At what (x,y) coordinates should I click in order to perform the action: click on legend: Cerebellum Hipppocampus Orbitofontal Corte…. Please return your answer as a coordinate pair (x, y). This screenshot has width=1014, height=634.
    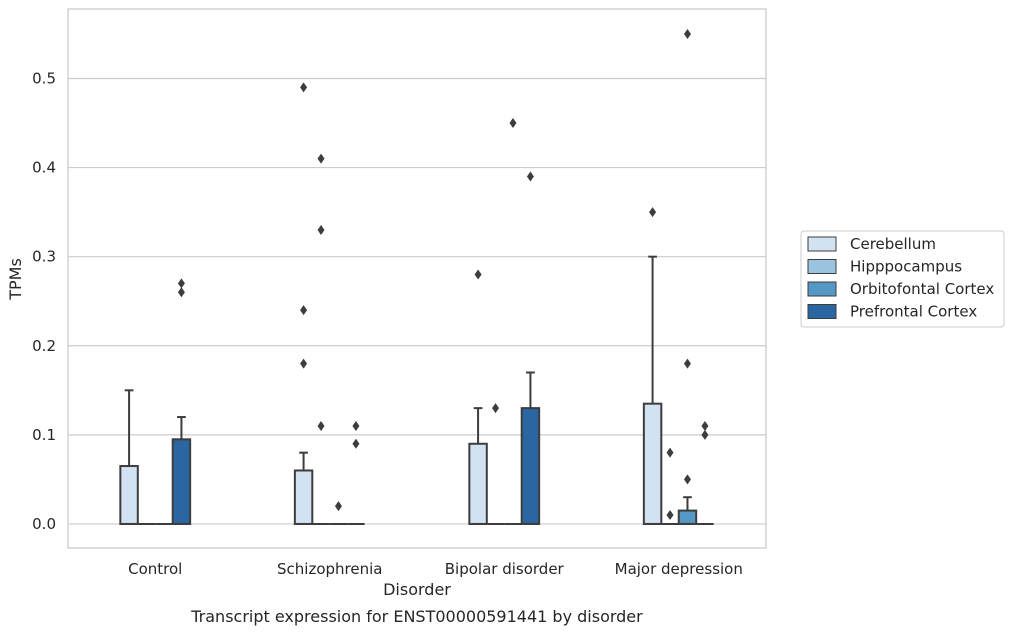
    Looking at the image, I should click on (902, 279).